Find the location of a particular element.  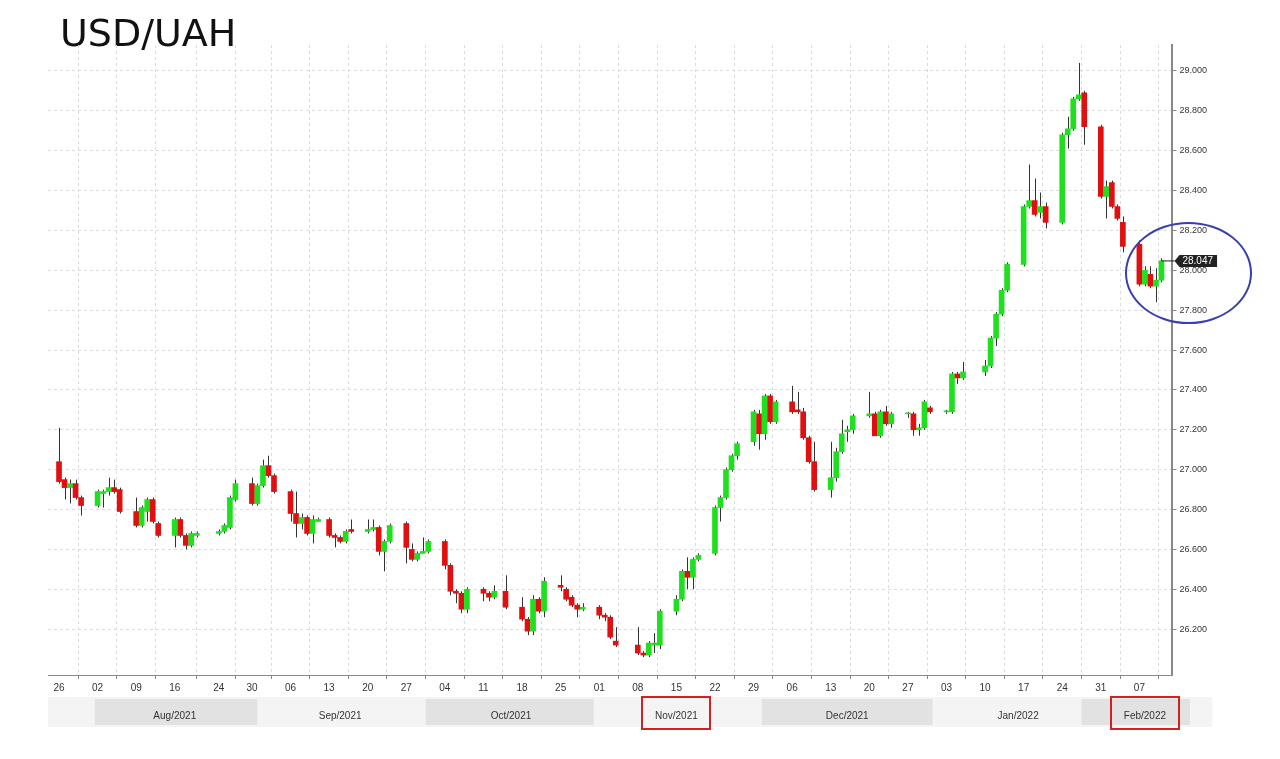

x-tick-label: 02 is located at coordinates (98, 687).